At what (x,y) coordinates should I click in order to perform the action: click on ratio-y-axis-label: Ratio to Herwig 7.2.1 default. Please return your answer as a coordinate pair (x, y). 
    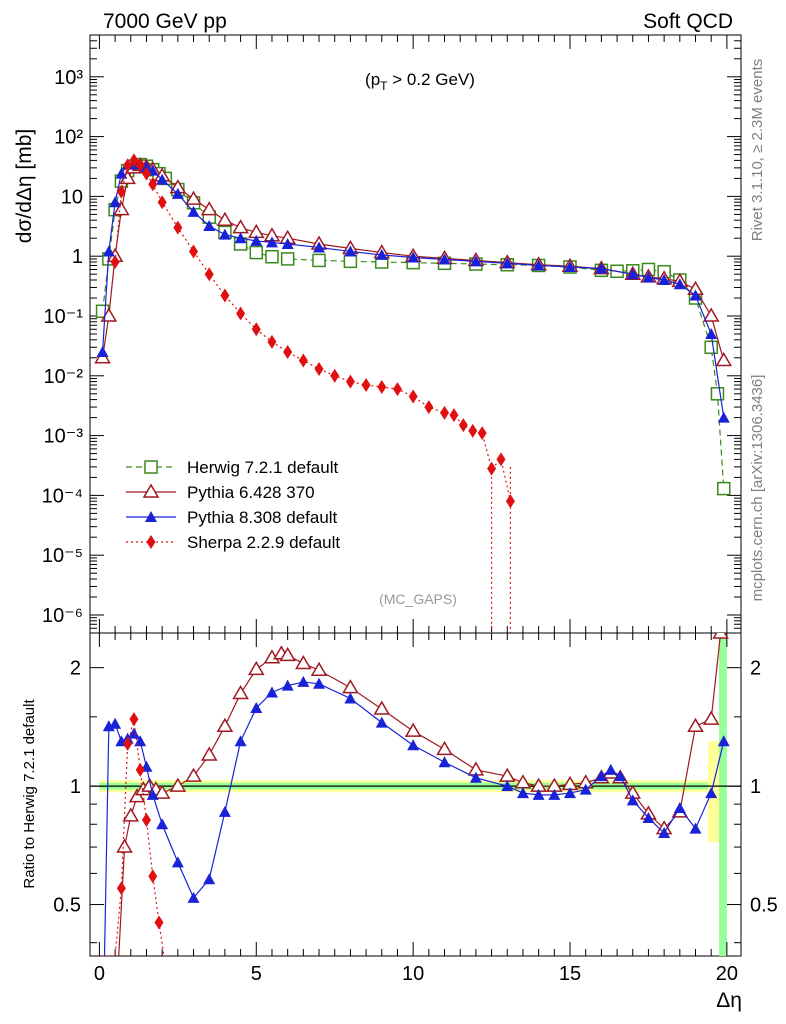
    Looking at the image, I should click on (29, 794).